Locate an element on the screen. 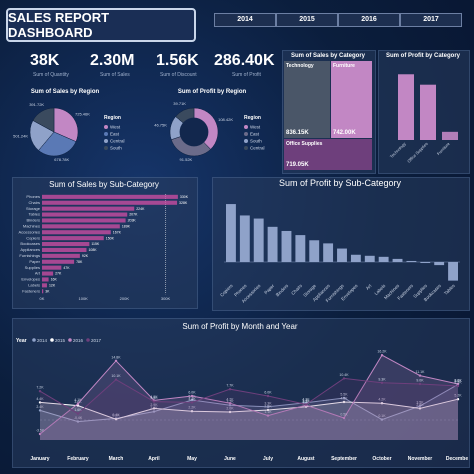  pie-data-label: 678.78K is located at coordinates (61, 159).